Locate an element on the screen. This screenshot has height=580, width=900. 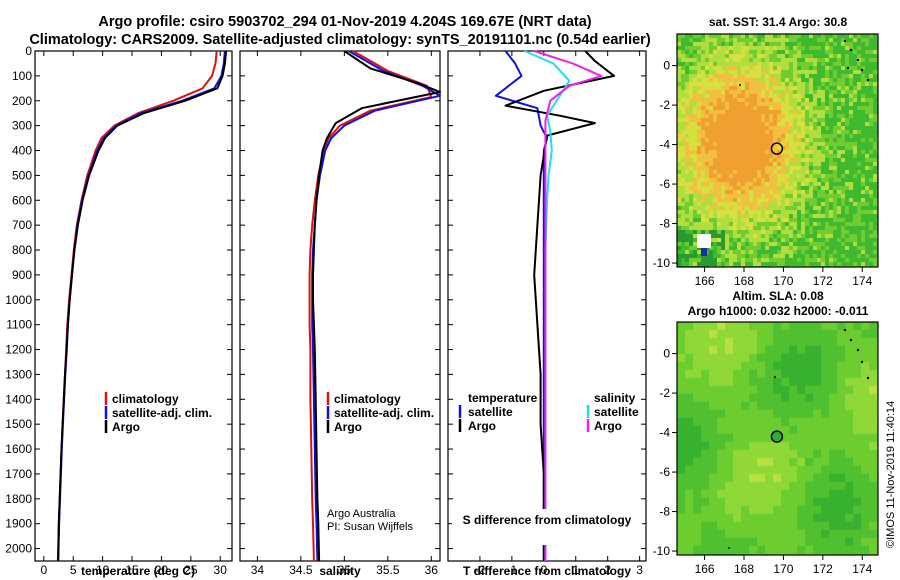
sst-coastline-marks is located at coordinates (804, 62).